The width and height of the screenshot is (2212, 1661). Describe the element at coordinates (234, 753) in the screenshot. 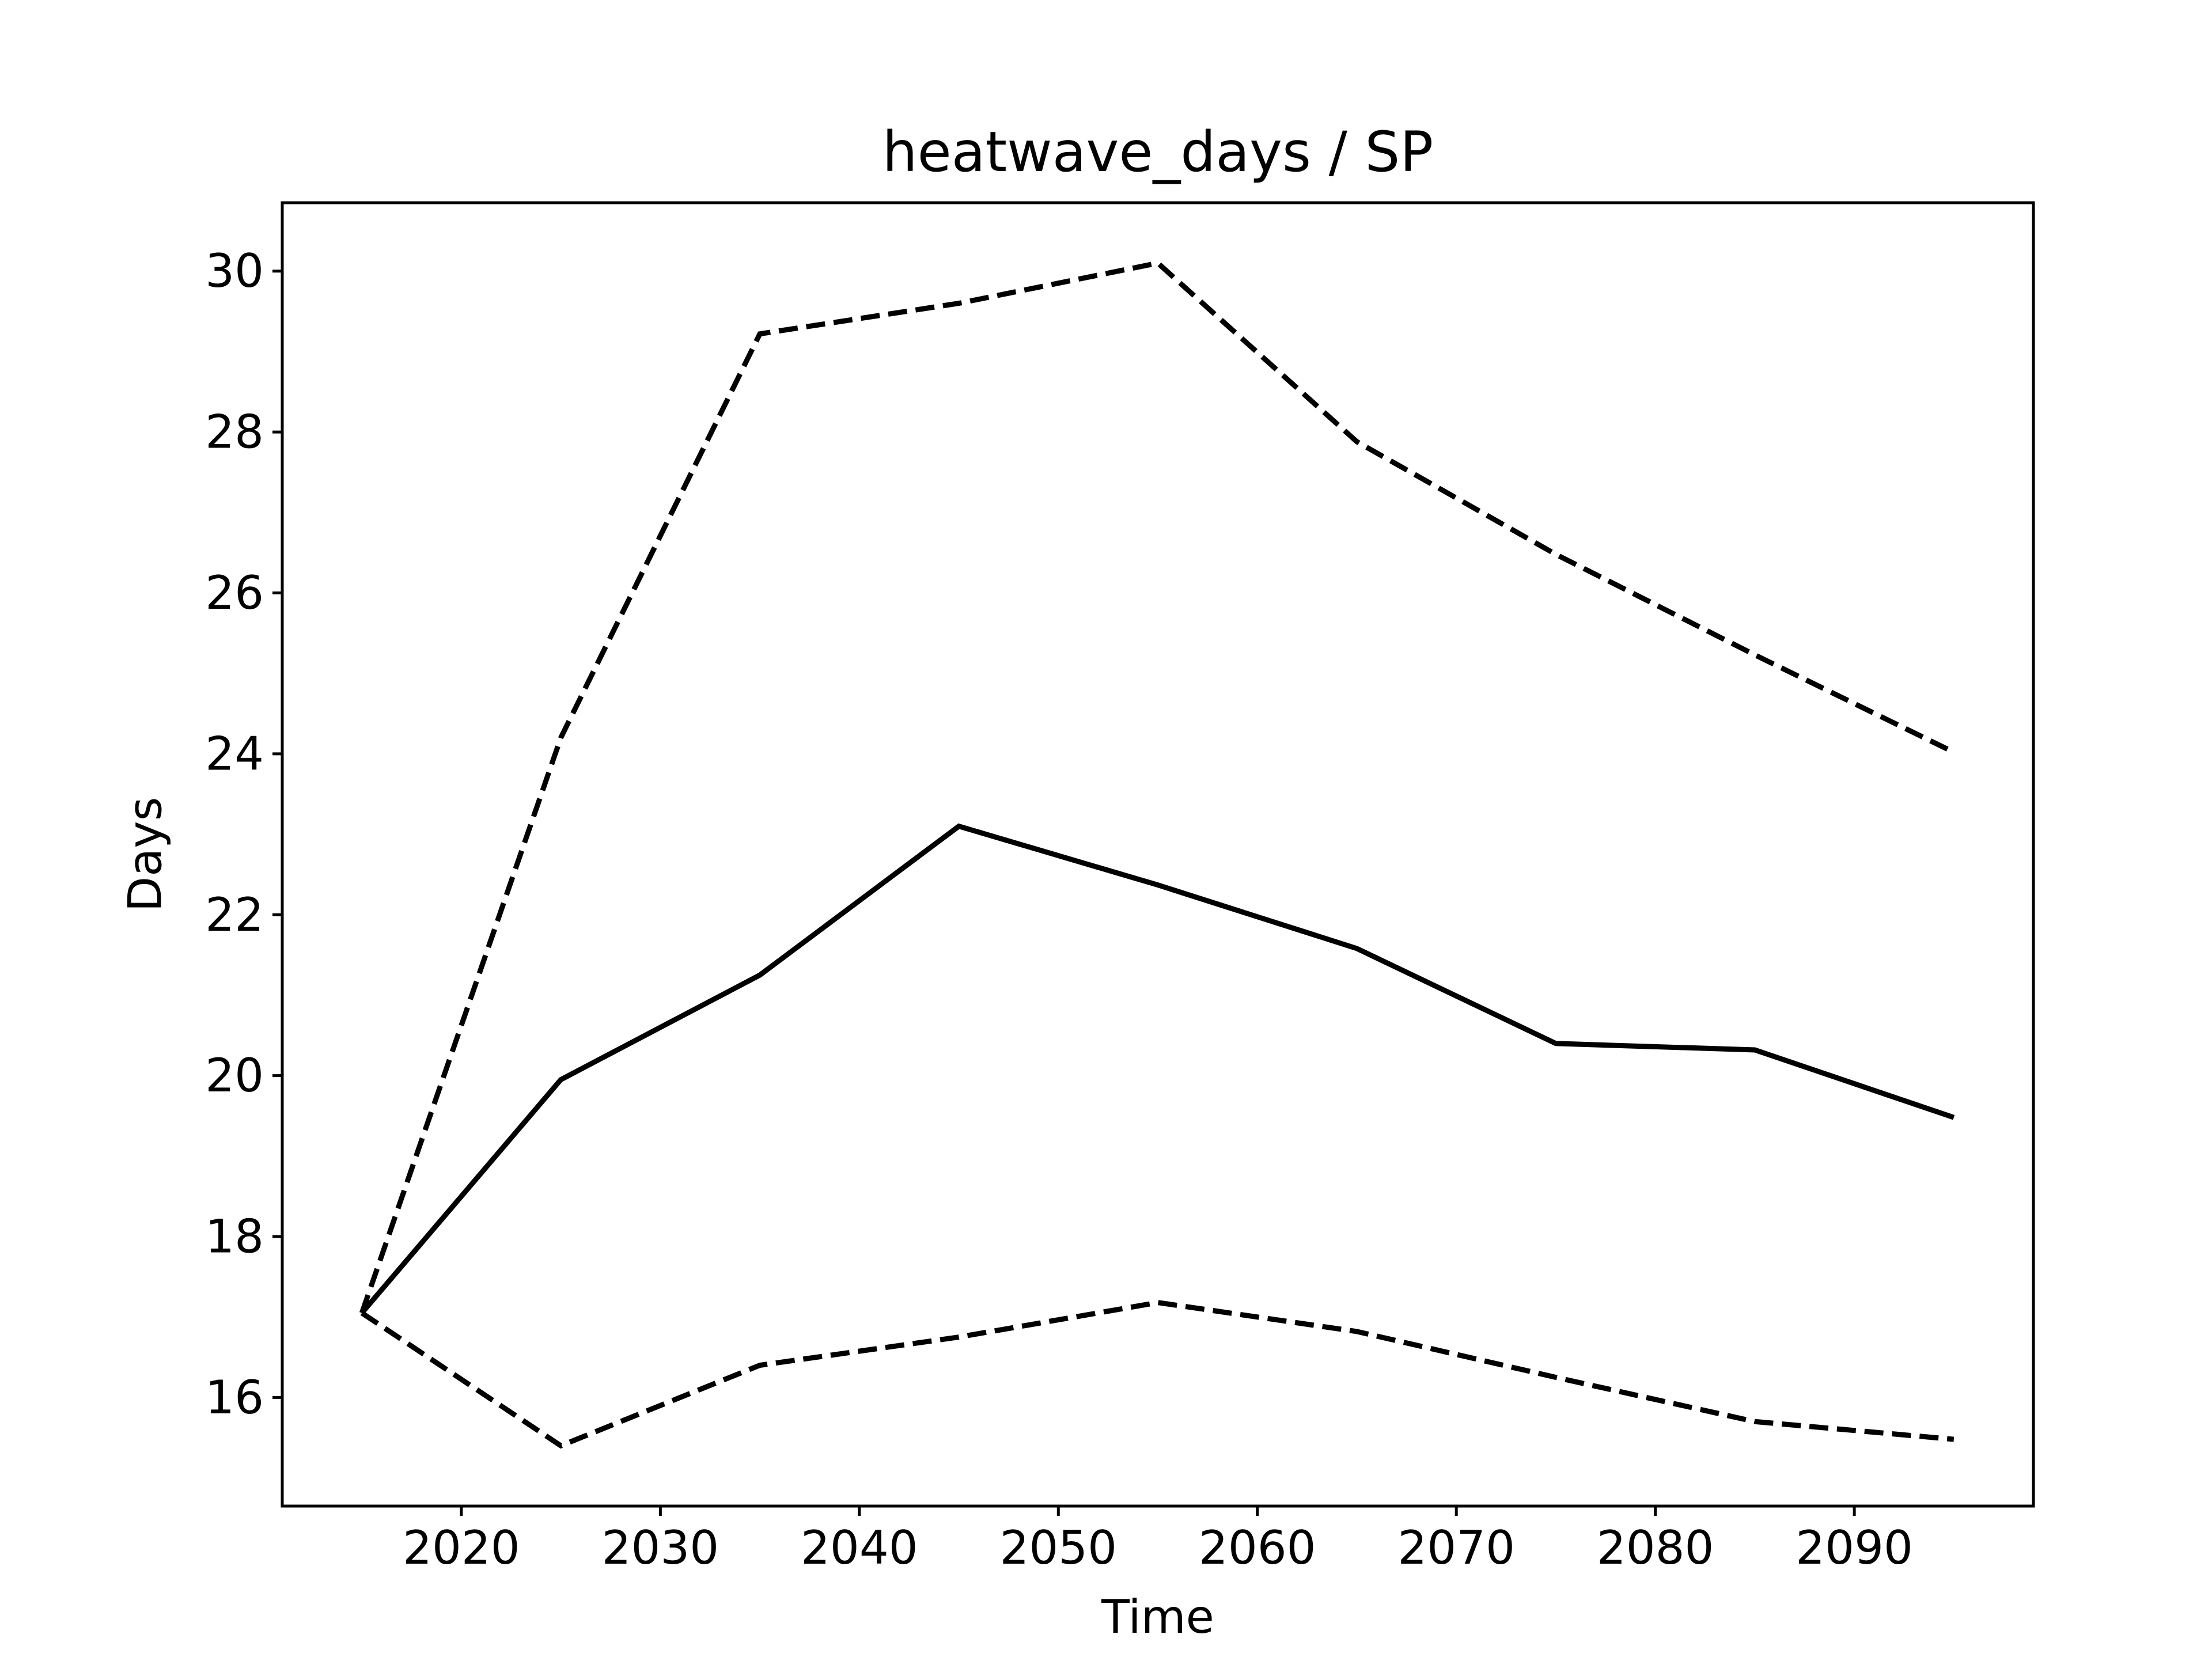

I see `y-tick-label: 24` at that location.